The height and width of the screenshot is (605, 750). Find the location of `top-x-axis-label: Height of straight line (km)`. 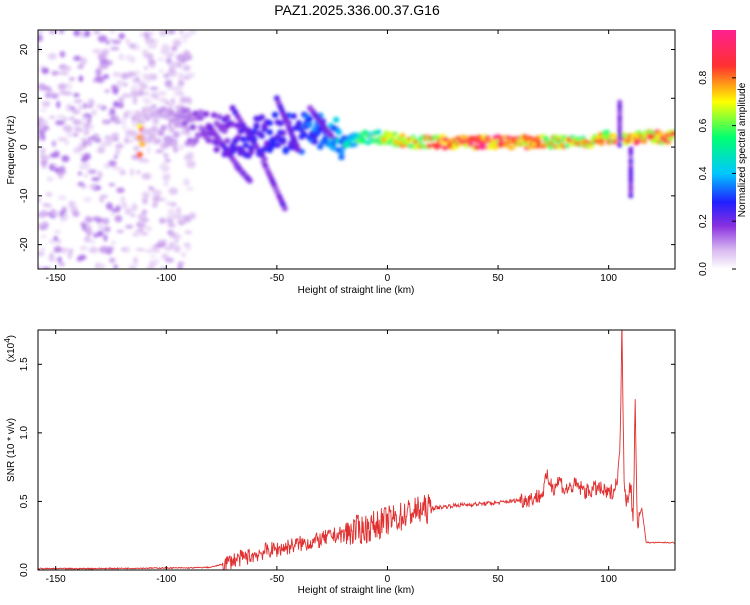

top-x-axis-label: Height of straight line (km) is located at coordinates (356, 290).